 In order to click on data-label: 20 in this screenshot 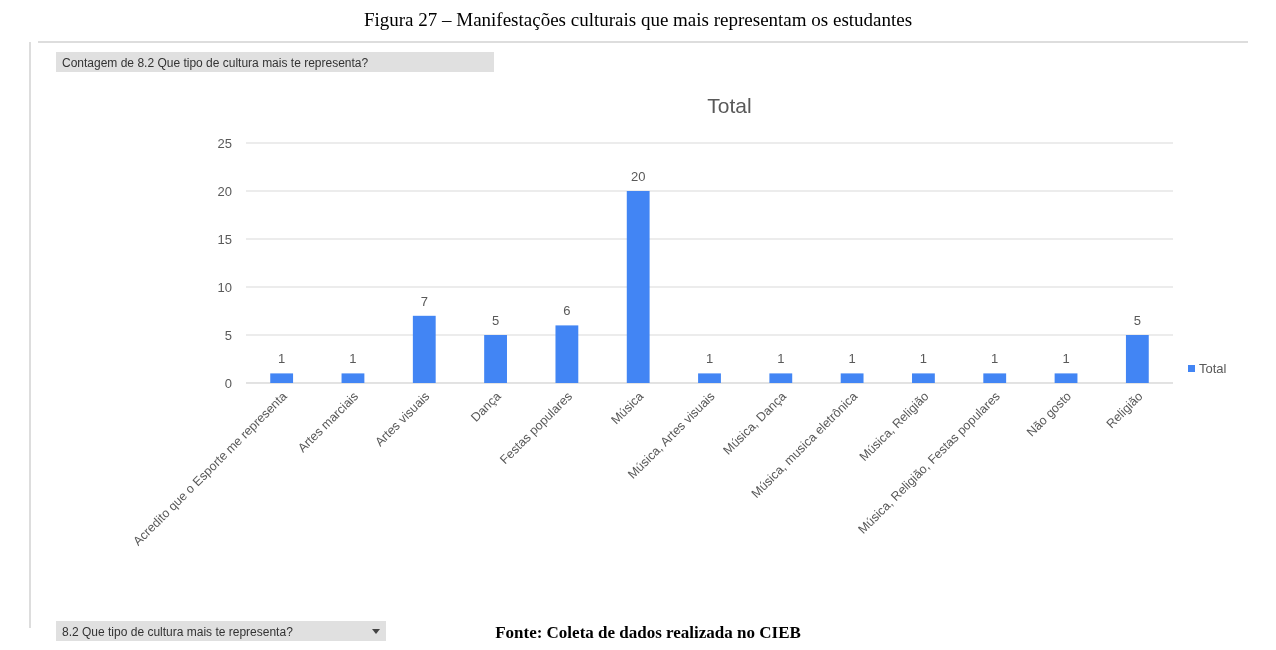, I will do `click(638, 176)`.